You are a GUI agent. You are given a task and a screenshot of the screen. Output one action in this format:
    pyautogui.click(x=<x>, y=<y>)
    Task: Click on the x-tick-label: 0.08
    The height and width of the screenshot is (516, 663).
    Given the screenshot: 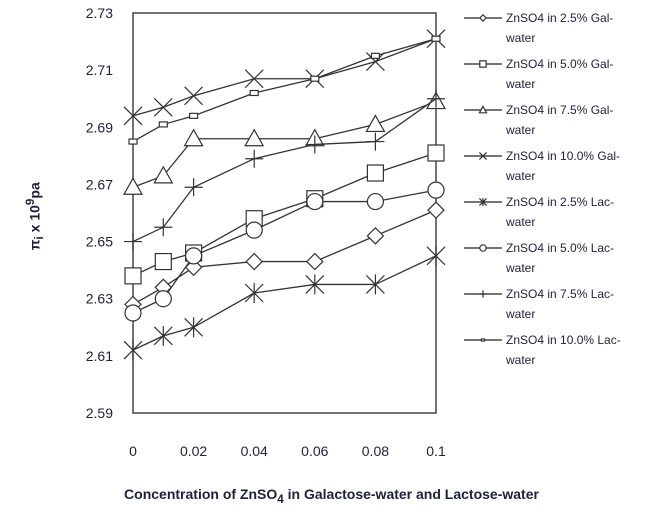 What is the action you would take?
    pyautogui.click(x=375, y=451)
    